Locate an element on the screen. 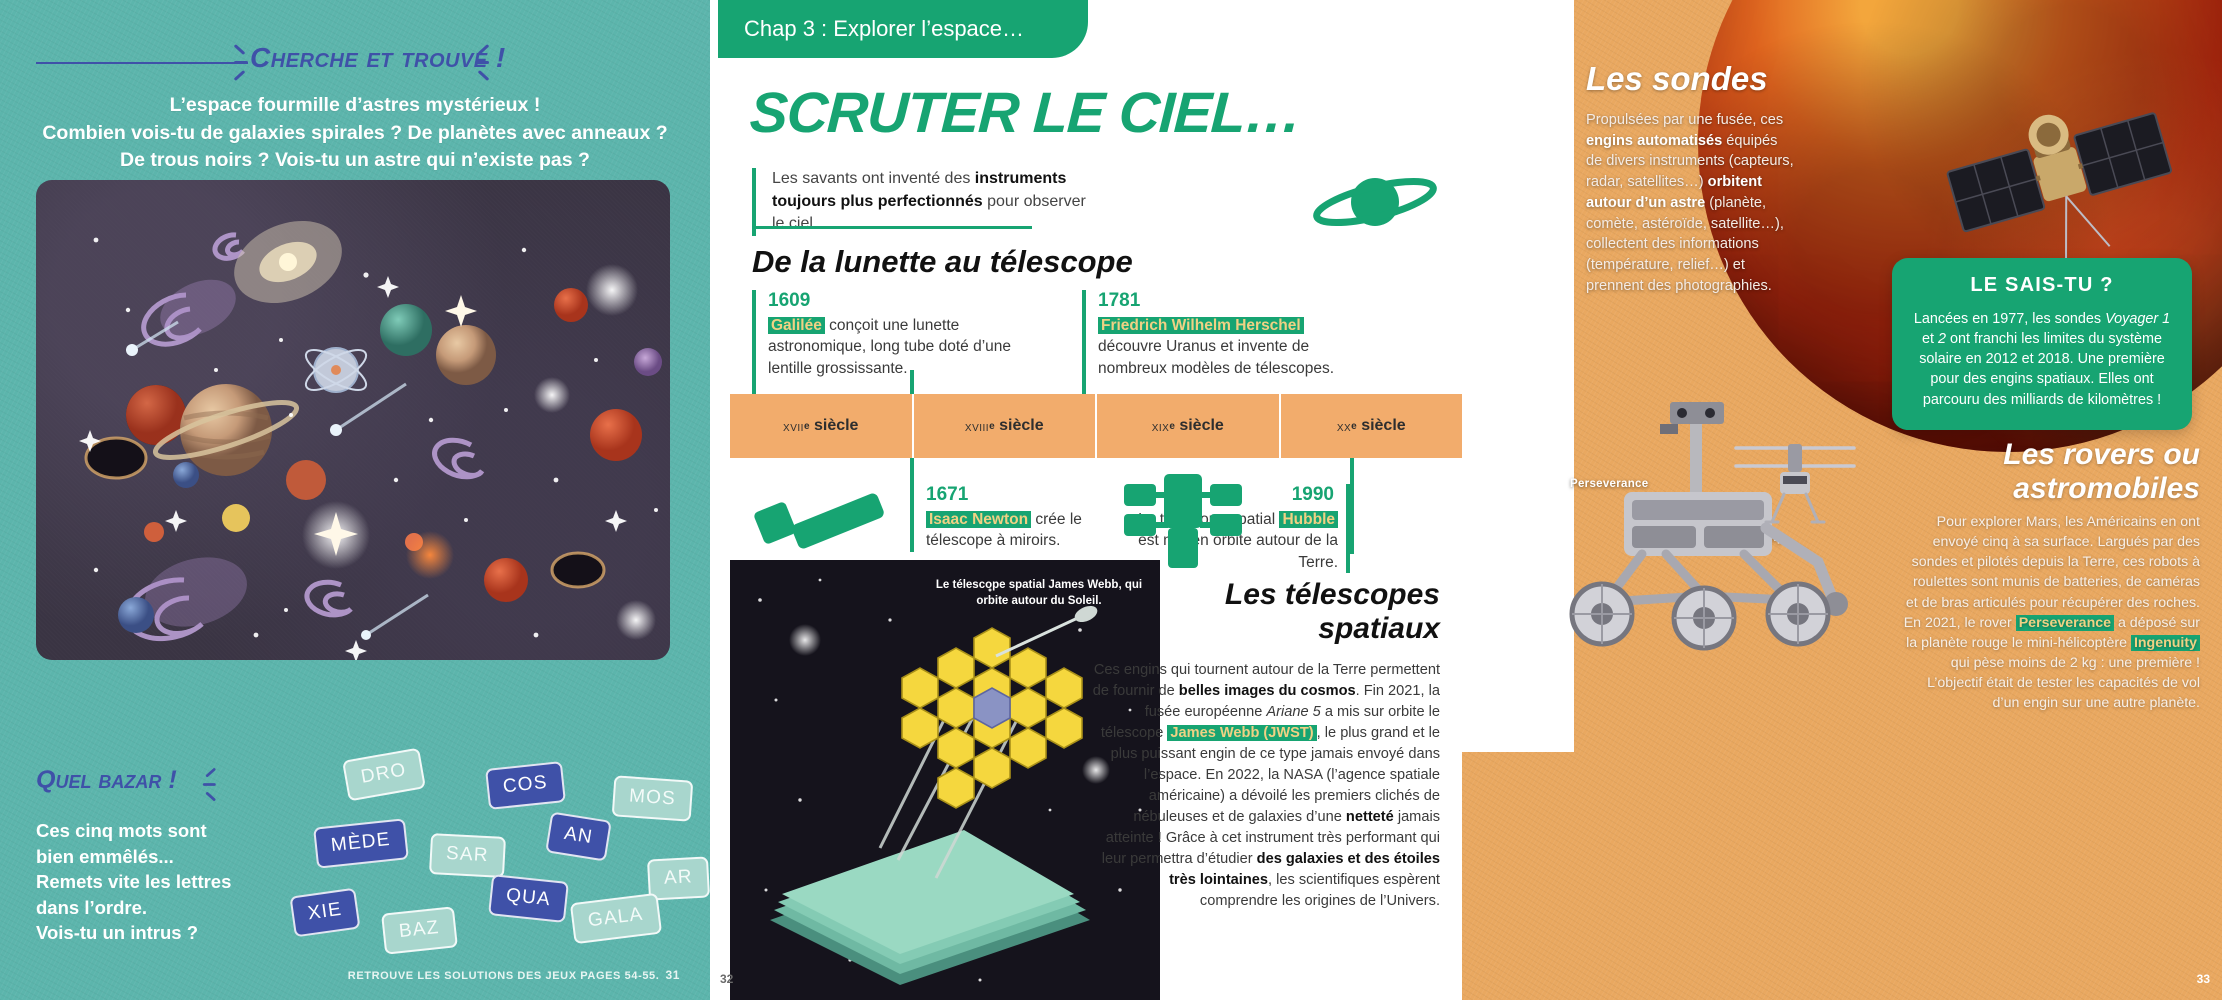  timeline-year: 1609 is located at coordinates (789, 300).